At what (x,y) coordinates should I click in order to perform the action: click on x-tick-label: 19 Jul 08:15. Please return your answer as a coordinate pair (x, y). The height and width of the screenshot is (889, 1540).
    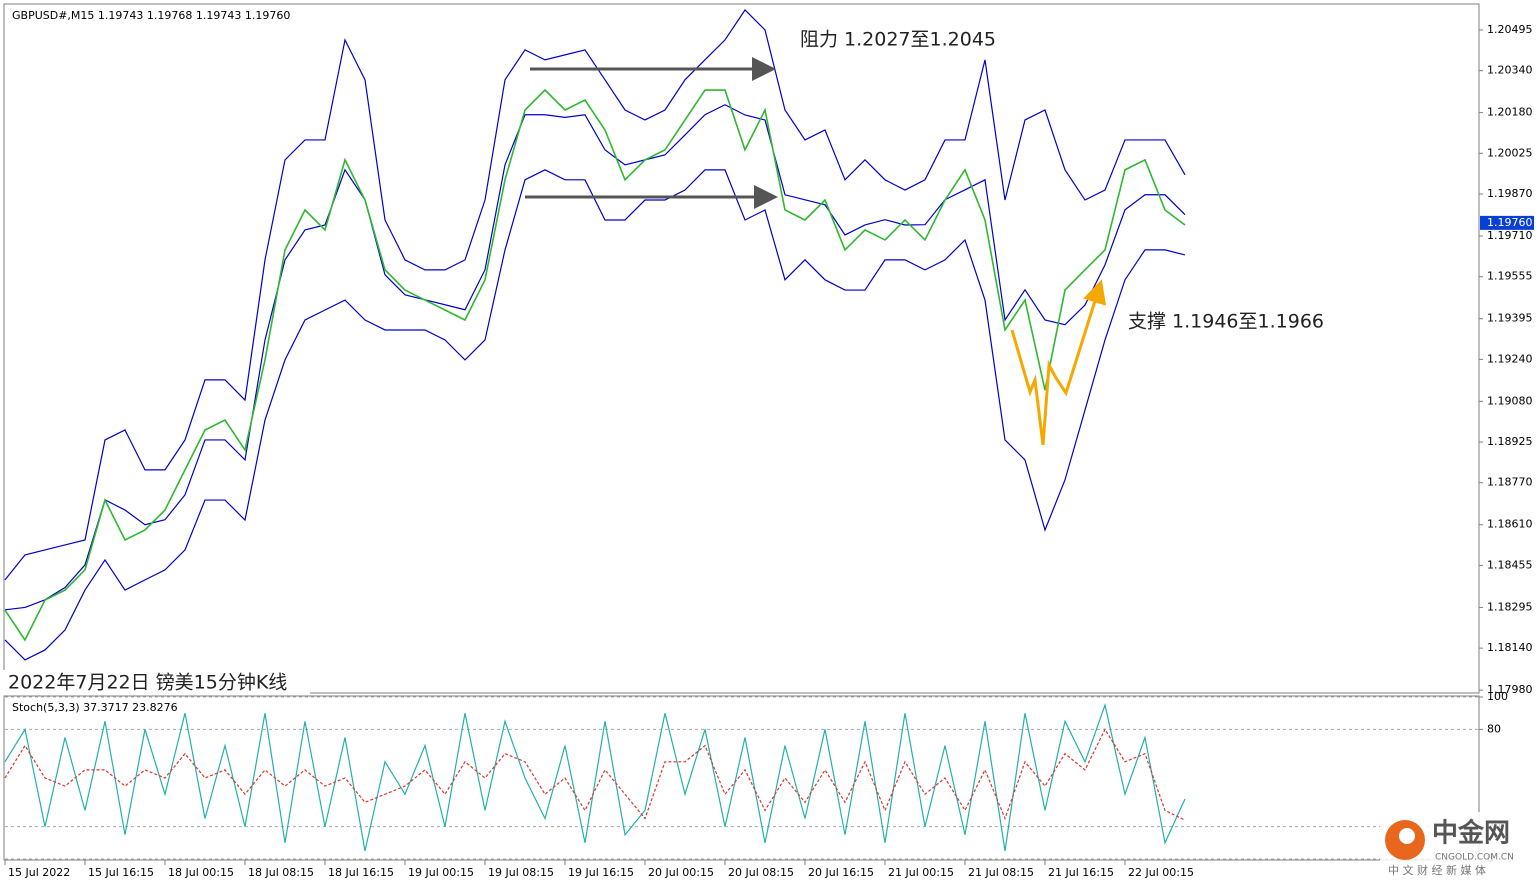
    Looking at the image, I should click on (521, 872).